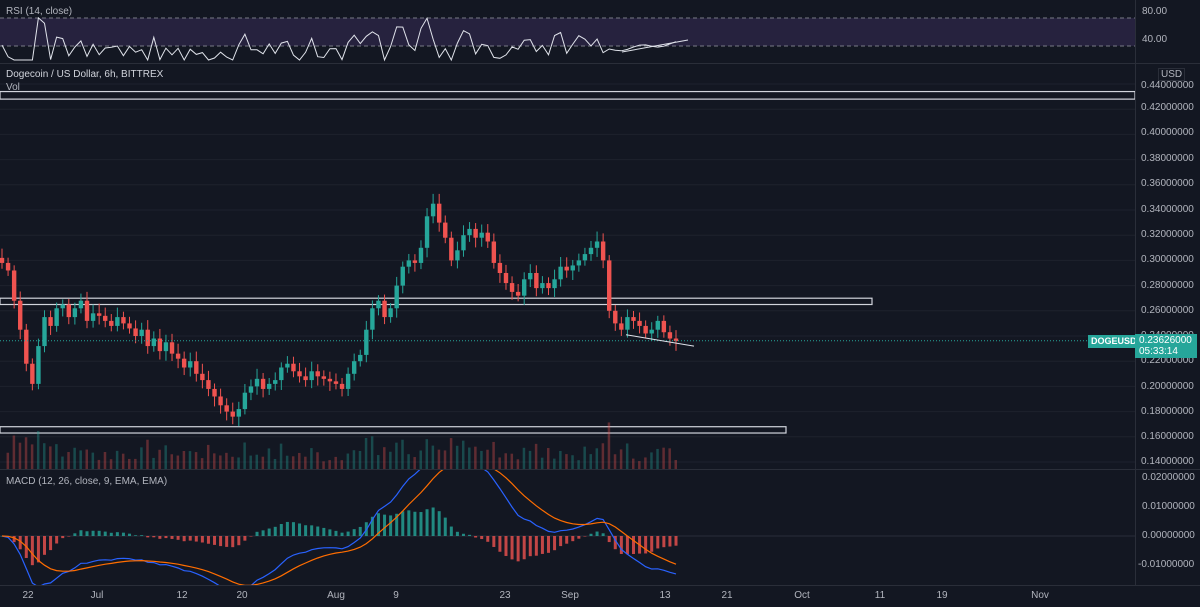 The width and height of the screenshot is (1200, 607). Describe the element at coordinates (1167, 31) in the screenshot. I see `rsi-price-scale: 80.00 40.00` at that location.